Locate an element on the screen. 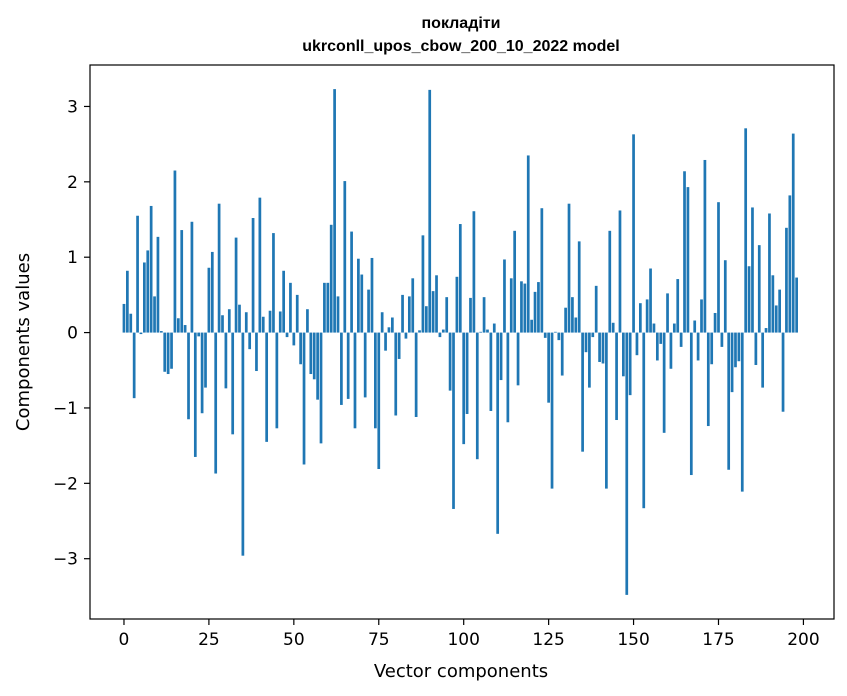  x-tick-label: 150 is located at coordinates (633, 640).